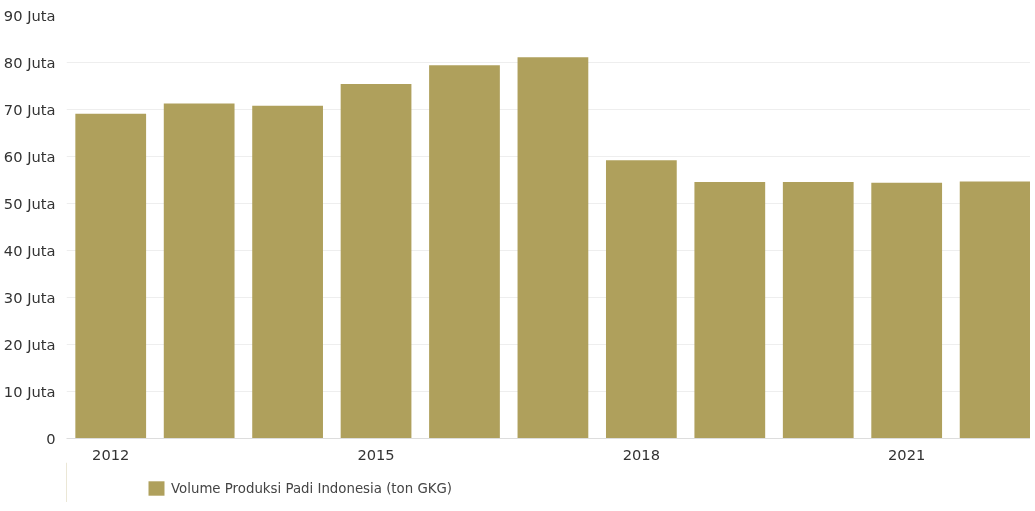 The image size is (1035, 511). I want to click on x-tick-label: 2012, so click(111, 454).